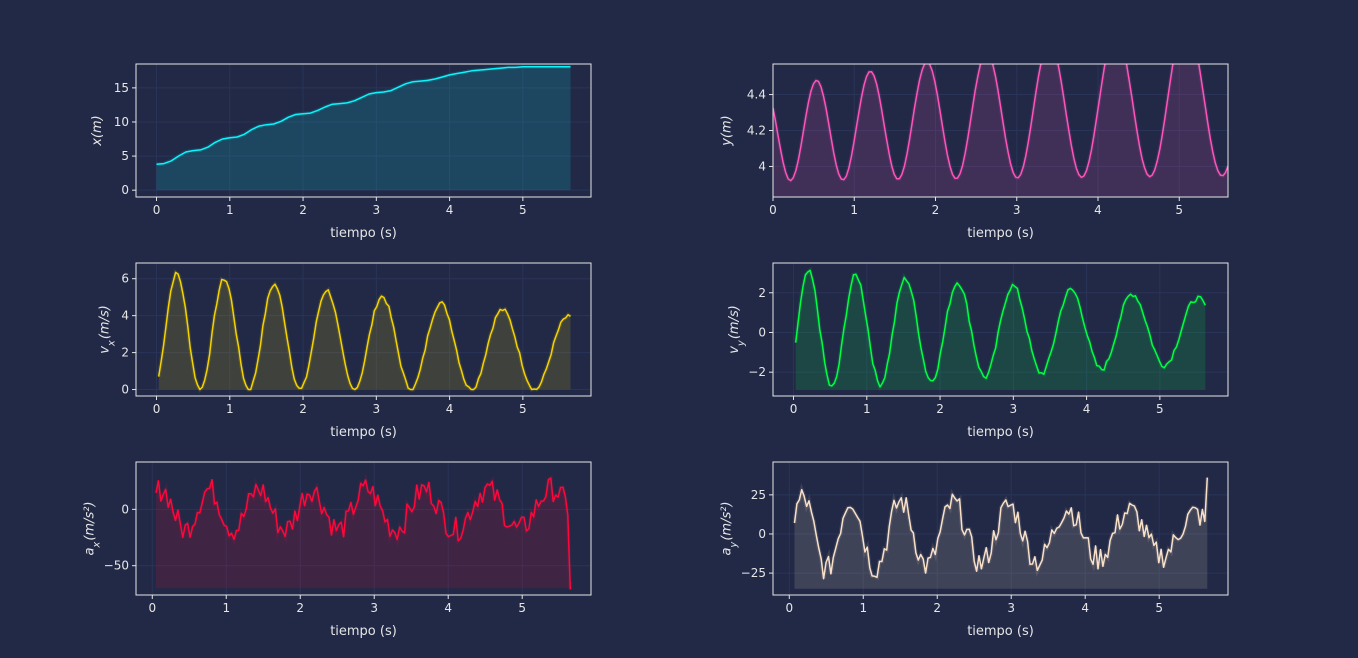  I want to click on panel-y-position: 0 1 2 3 4 5 4 4.2 4.4 tiempo (s) y(m), so click(974, 152).